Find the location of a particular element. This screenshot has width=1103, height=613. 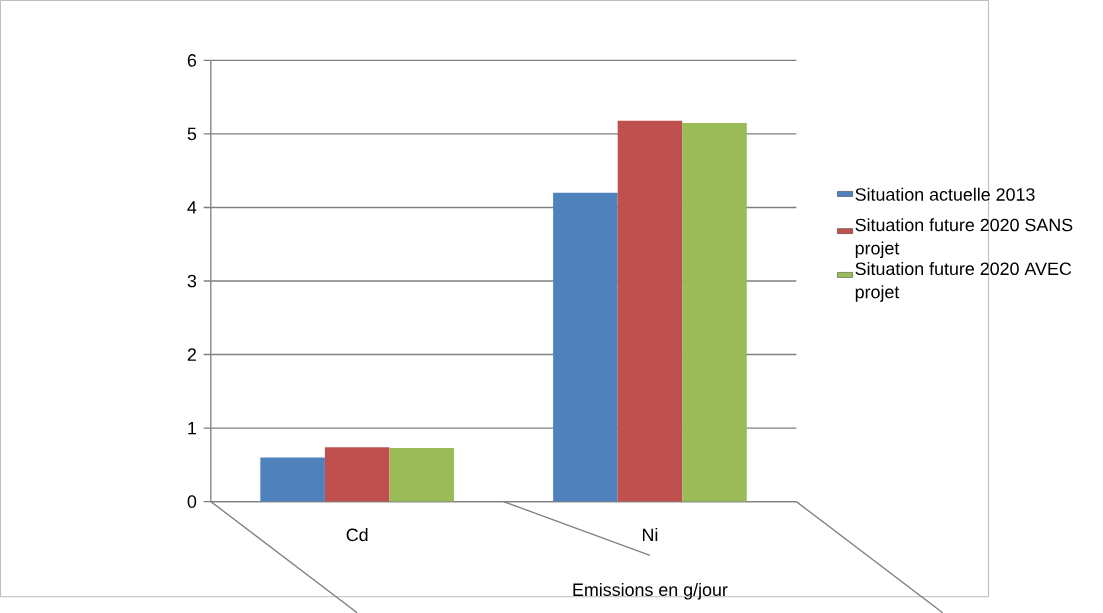

y-tick-label: 6 is located at coordinates (192, 60).